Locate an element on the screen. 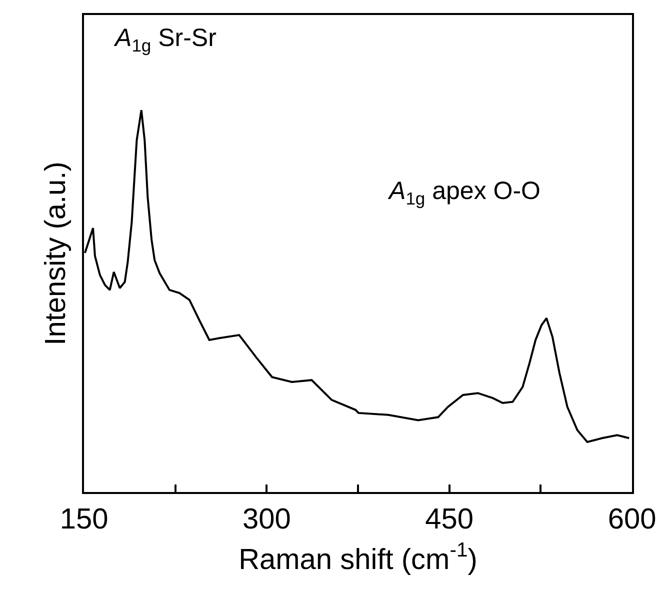  annotation: A$_{1g}$ apex O-O is located at coordinates (463, 192).